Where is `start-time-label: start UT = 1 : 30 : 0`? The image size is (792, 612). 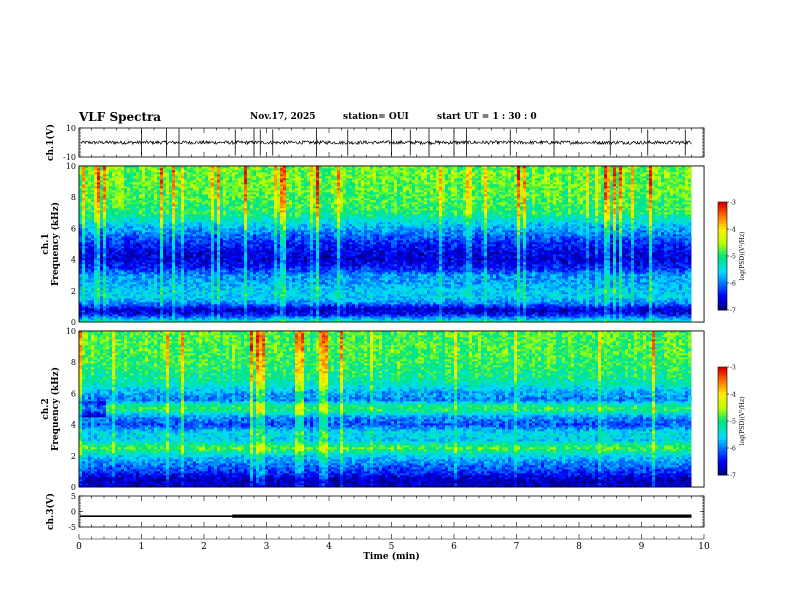
start-time-label: start UT = 1 : 30 : 0 is located at coordinates (487, 117).